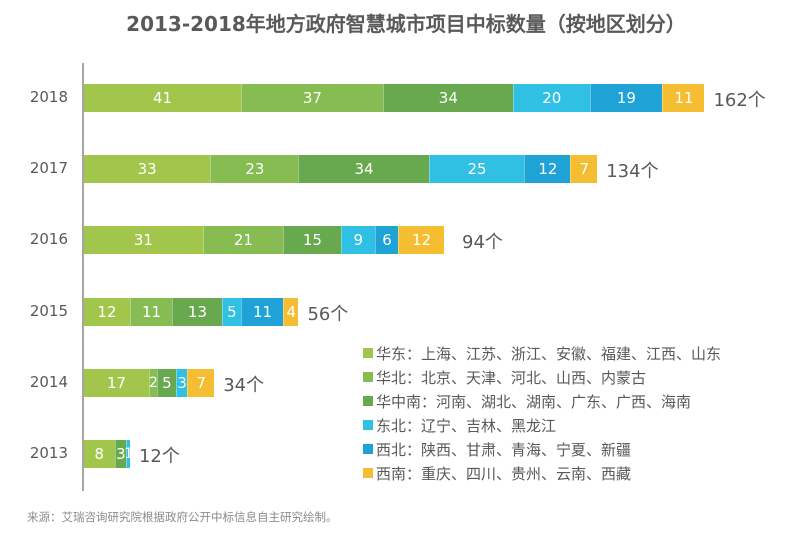 This screenshot has width=812, height=538. I want to click on bar-segment: 1, so click(128, 454).